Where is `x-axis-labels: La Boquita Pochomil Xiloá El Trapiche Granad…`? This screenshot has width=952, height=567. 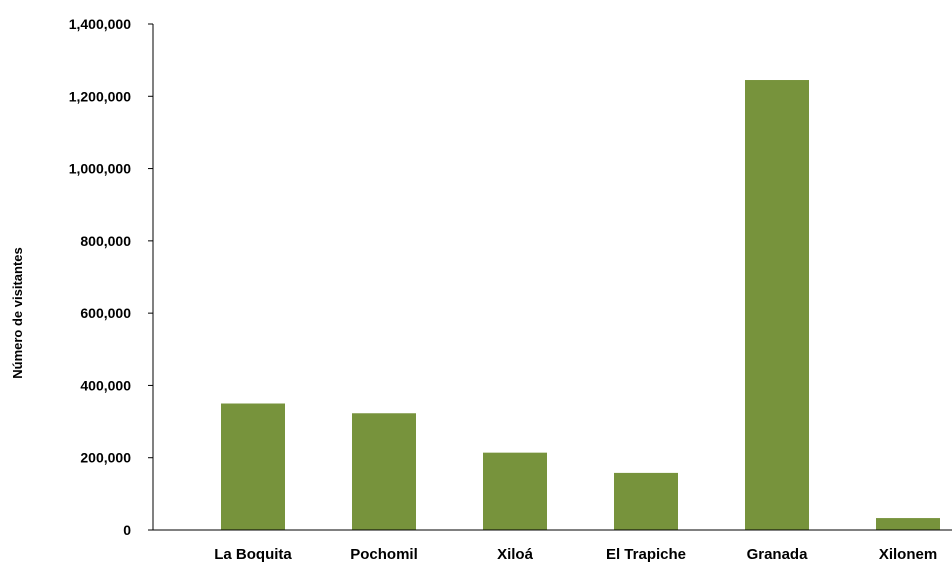 x-axis-labels: La Boquita Pochomil Xiloá El Trapiche Granad… is located at coordinates (575, 554).